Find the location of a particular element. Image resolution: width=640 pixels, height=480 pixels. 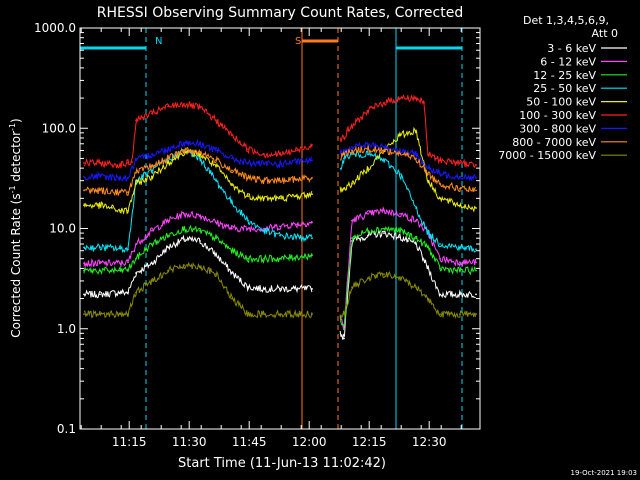

annotation-n: N is located at coordinates (158, 41).